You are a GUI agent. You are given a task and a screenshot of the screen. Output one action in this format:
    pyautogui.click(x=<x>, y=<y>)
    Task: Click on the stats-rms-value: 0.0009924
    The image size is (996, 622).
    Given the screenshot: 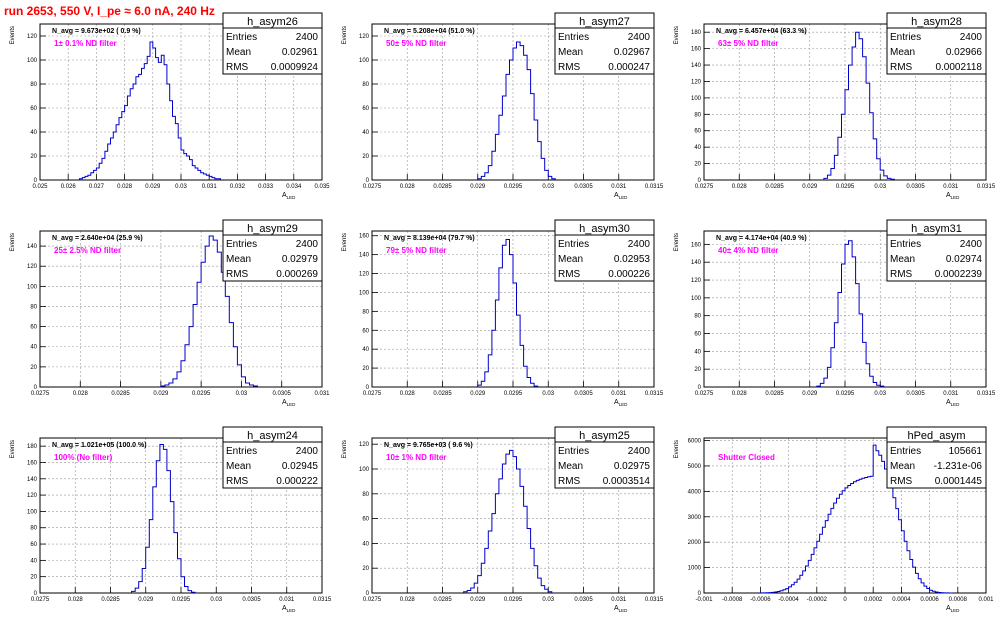 What is the action you would take?
    pyautogui.click(x=295, y=67)
    